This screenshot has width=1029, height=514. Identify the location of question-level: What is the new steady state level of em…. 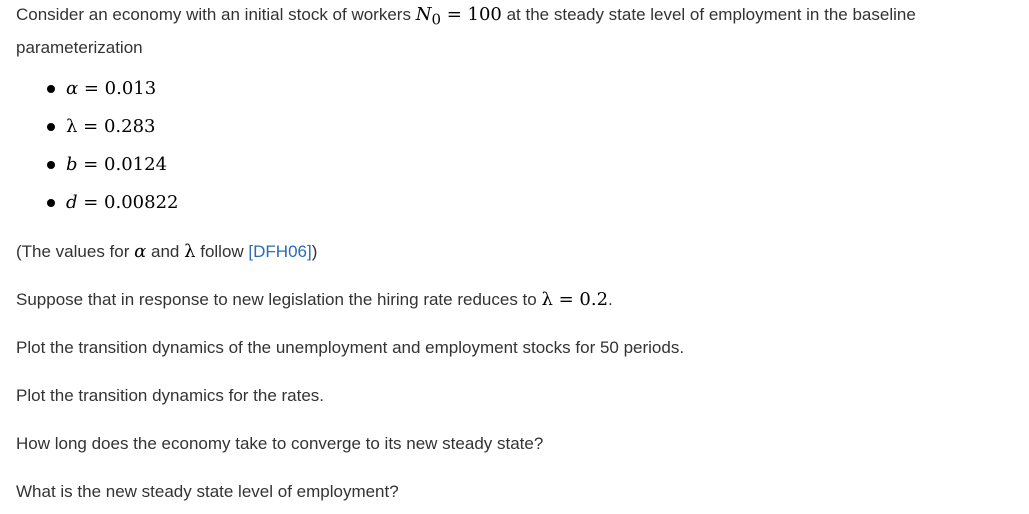
(207, 491).